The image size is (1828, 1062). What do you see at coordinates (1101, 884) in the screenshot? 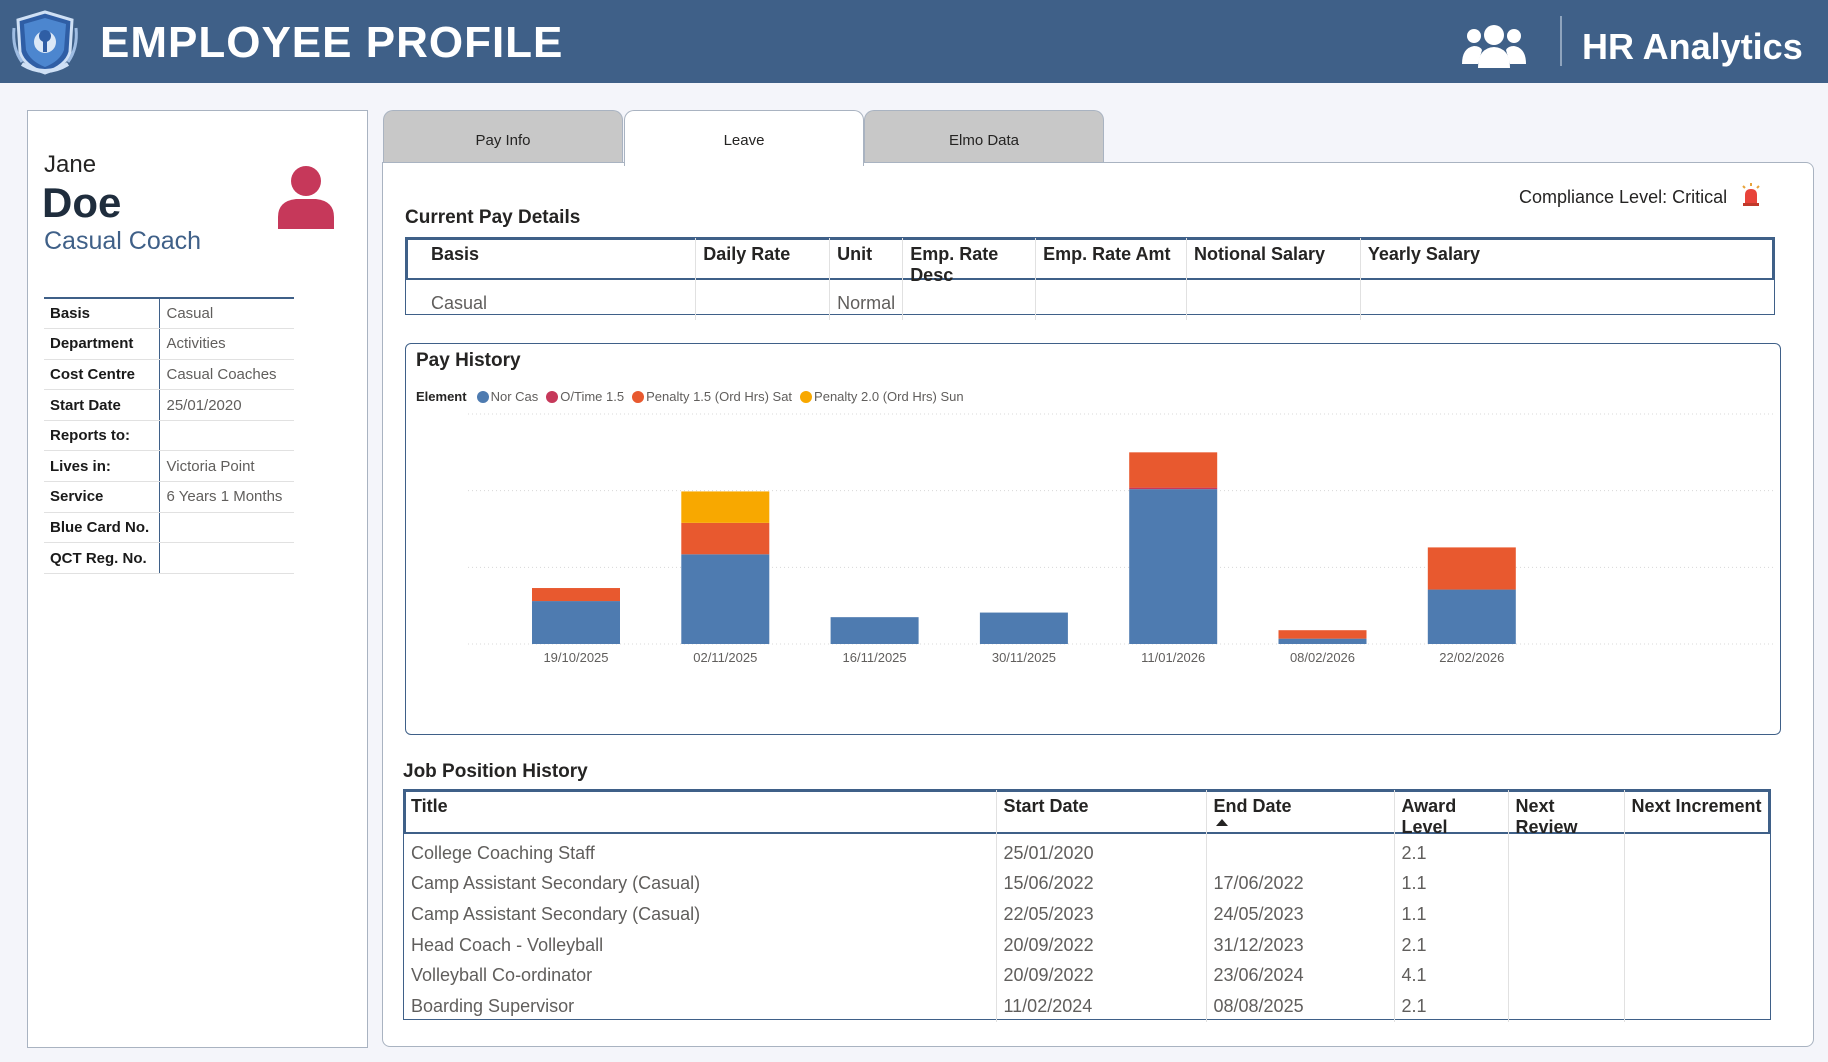
I see `job-cell: 15/06/2022` at bounding box center [1101, 884].